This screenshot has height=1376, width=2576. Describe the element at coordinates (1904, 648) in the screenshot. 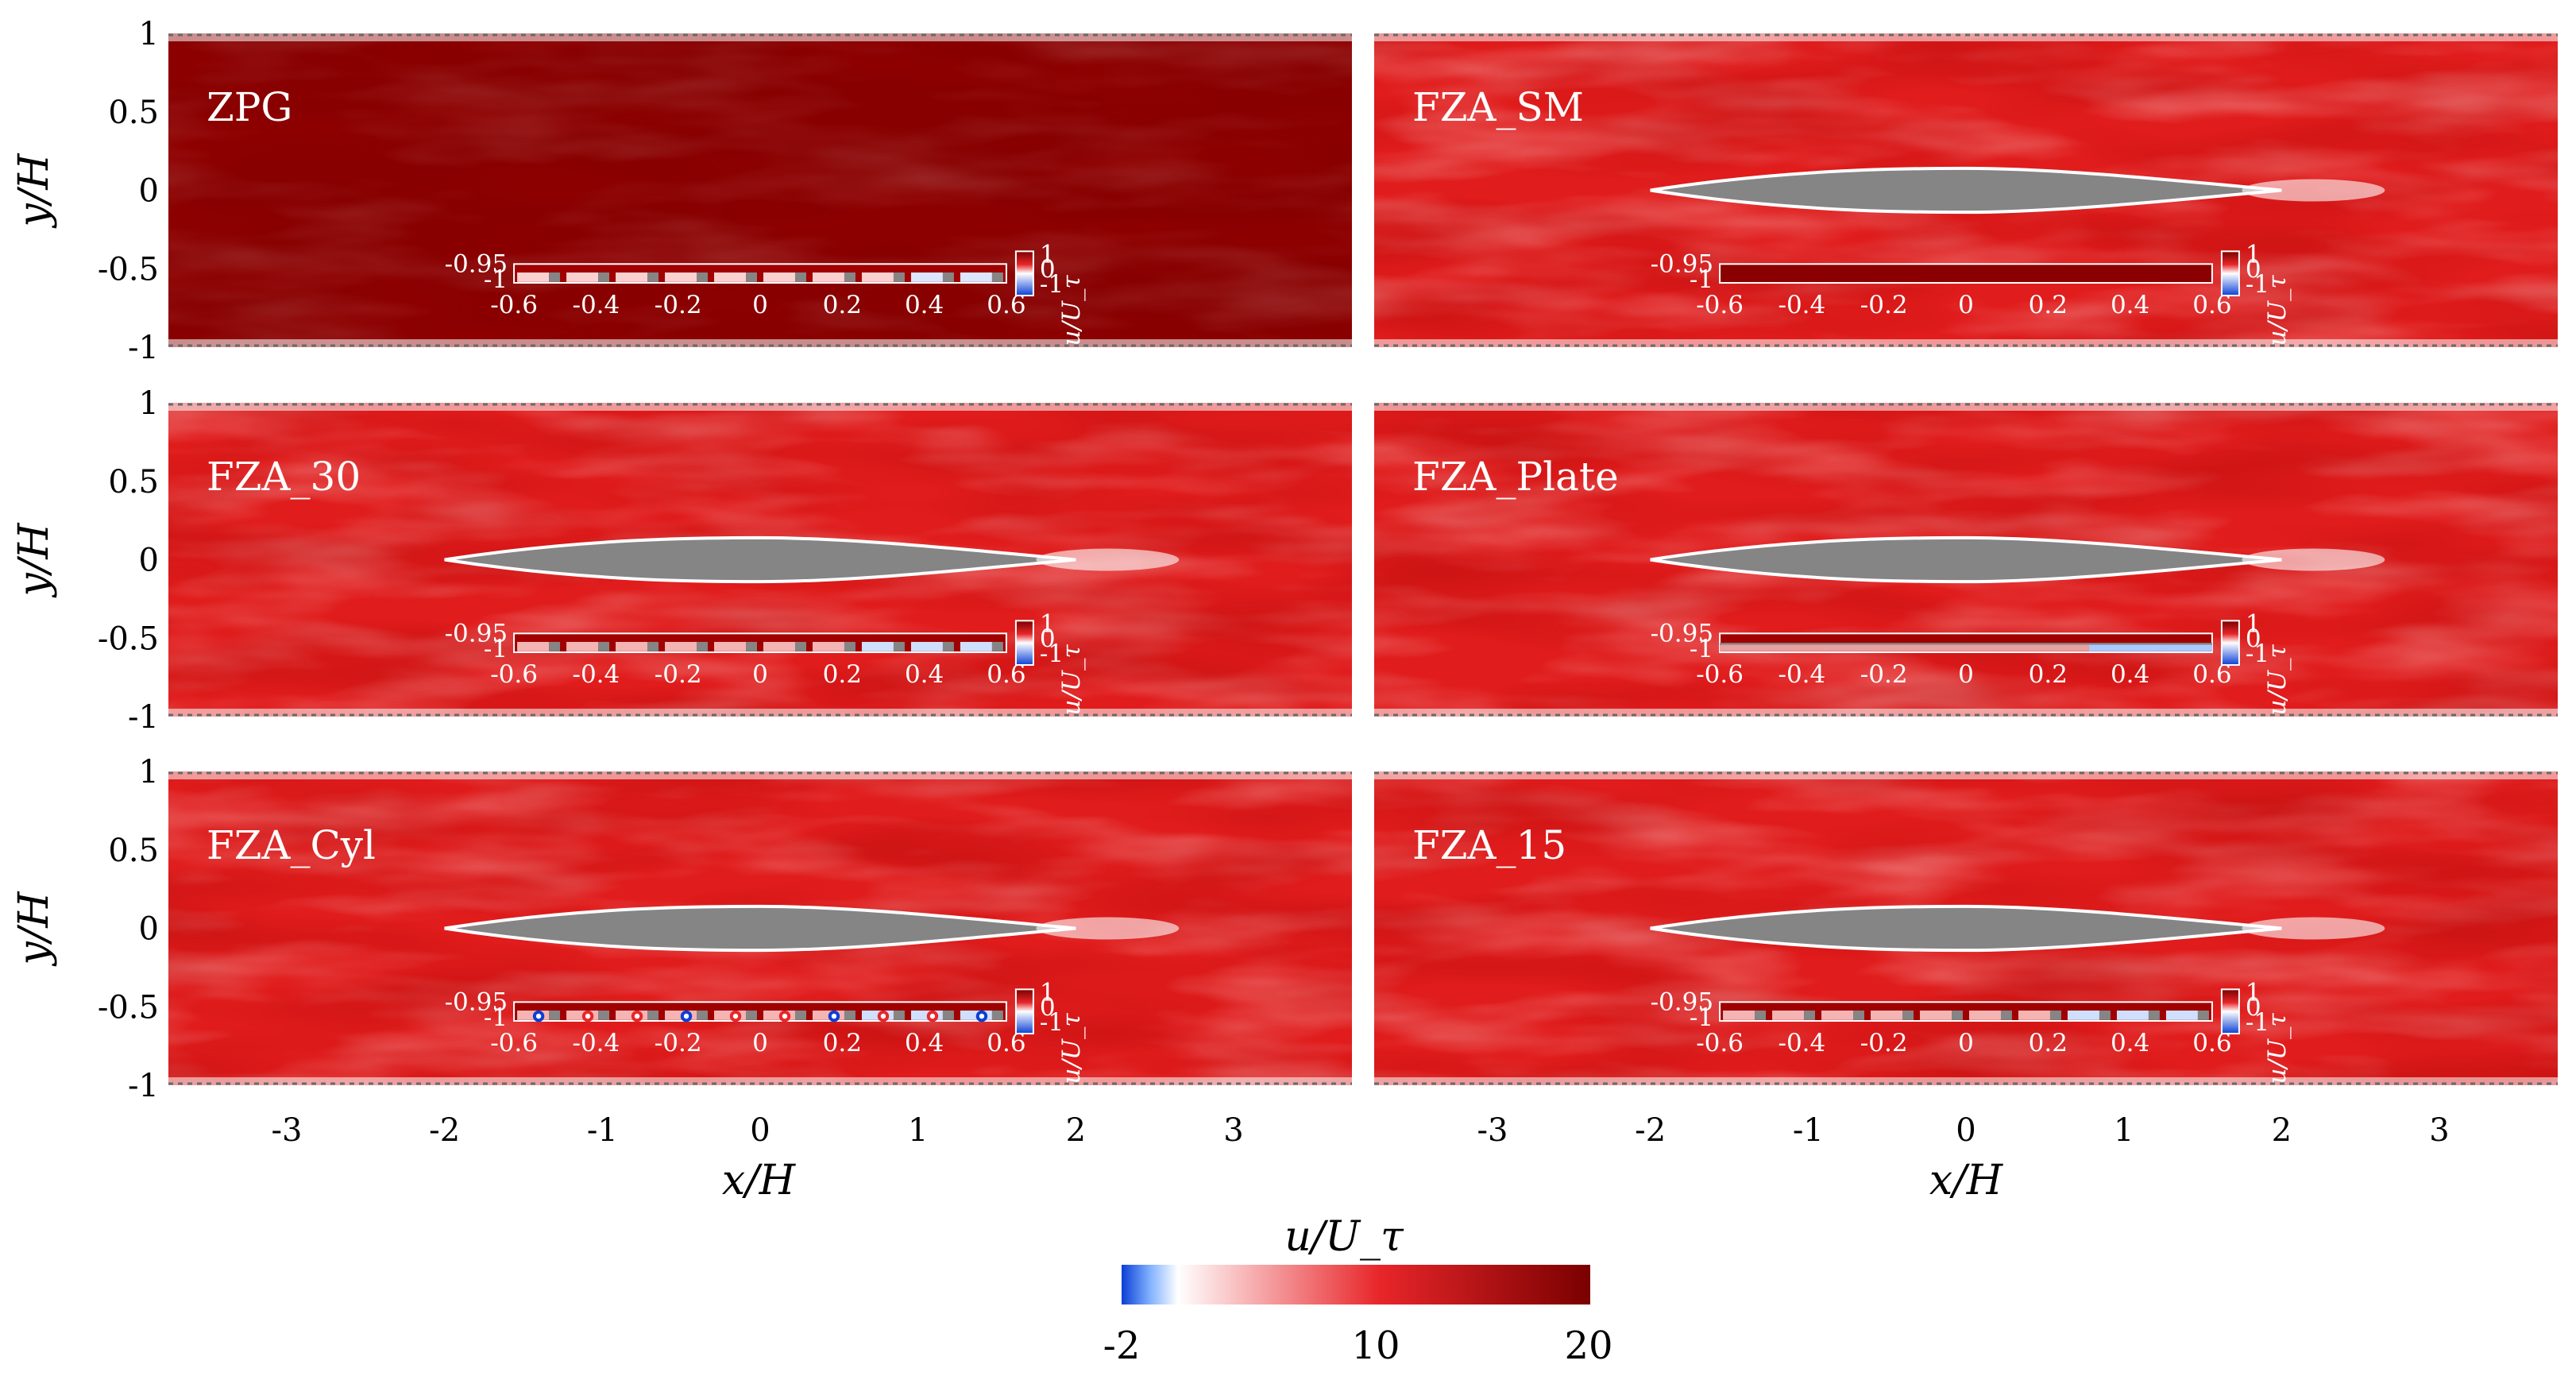

I see `inset-plate-flow` at that location.